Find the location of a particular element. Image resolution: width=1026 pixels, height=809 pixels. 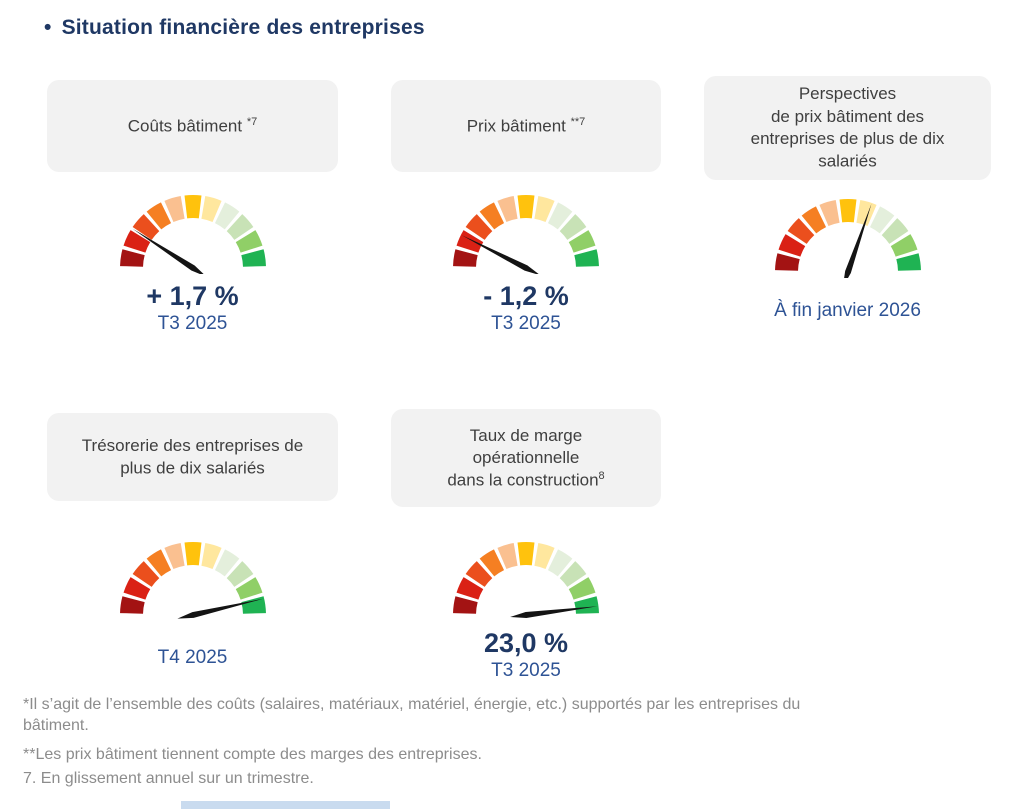

card-label-text: Prix bâtiment is located at coordinates (518, 126).